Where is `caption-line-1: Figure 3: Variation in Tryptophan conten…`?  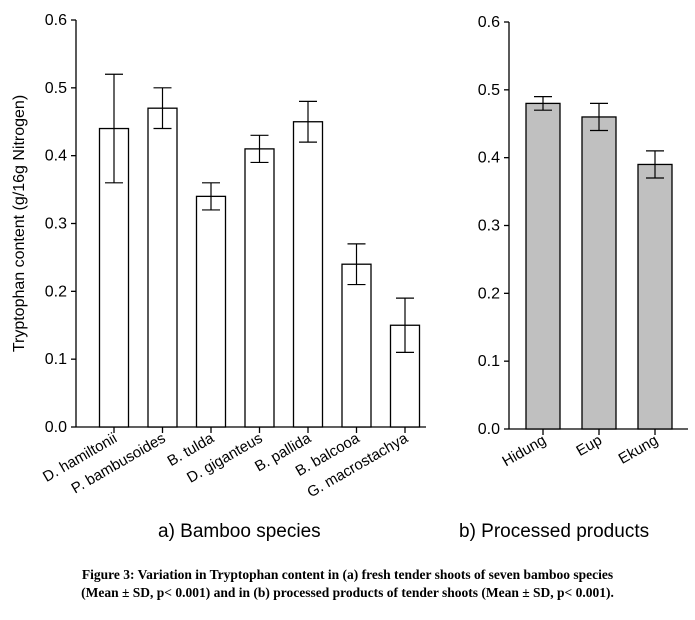
caption-line-1: Figure 3: Variation in Tryptophan conten… is located at coordinates (347, 574).